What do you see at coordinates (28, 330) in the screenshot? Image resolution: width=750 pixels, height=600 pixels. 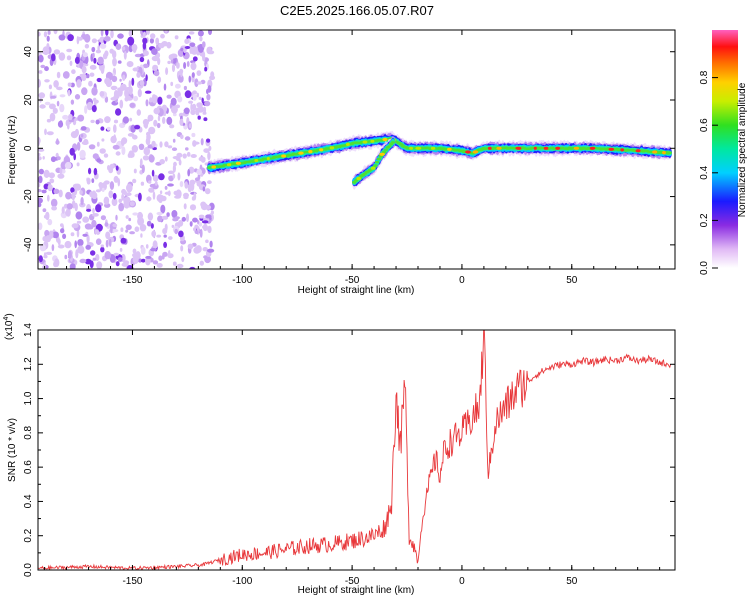 I see `y-tick-label: 1.4` at bounding box center [28, 330].